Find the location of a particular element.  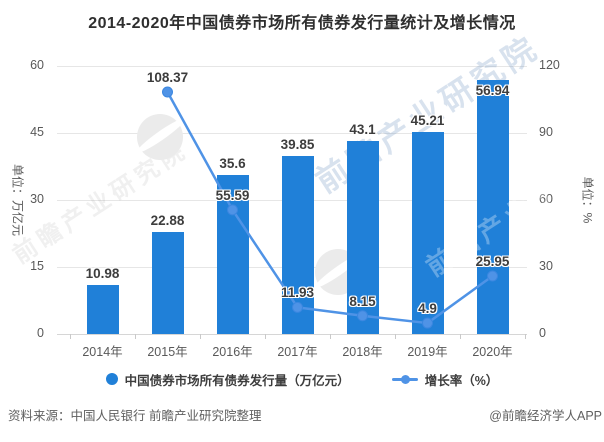

x-axis-label: 2020年 is located at coordinates (492, 352).